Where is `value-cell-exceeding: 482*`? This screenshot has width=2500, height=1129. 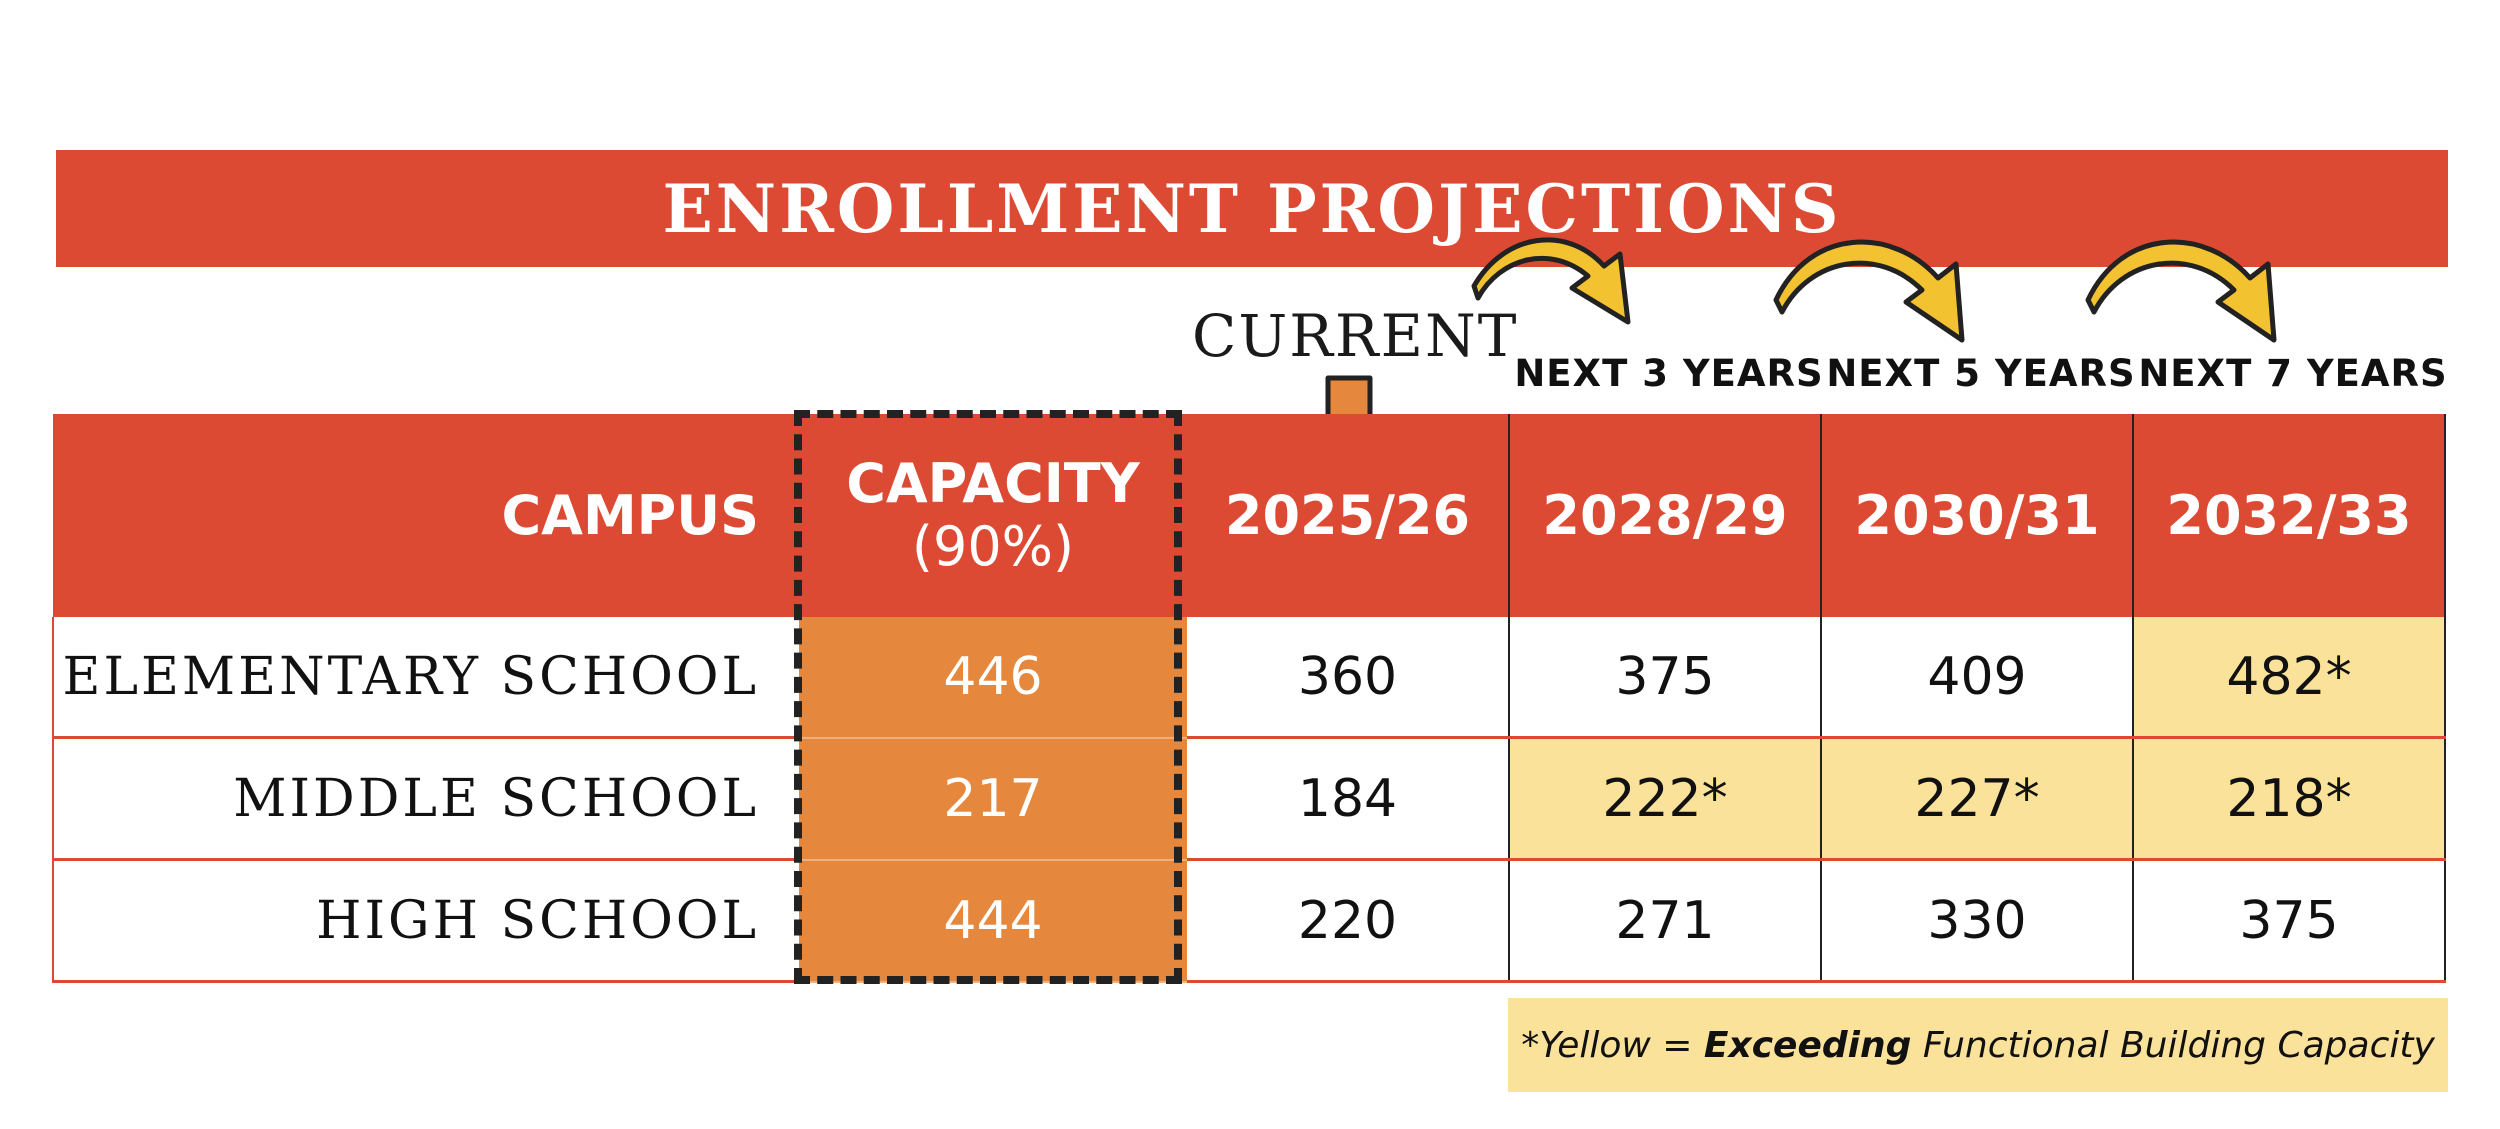 value-cell-exceeding: 482* is located at coordinates (2289, 678).